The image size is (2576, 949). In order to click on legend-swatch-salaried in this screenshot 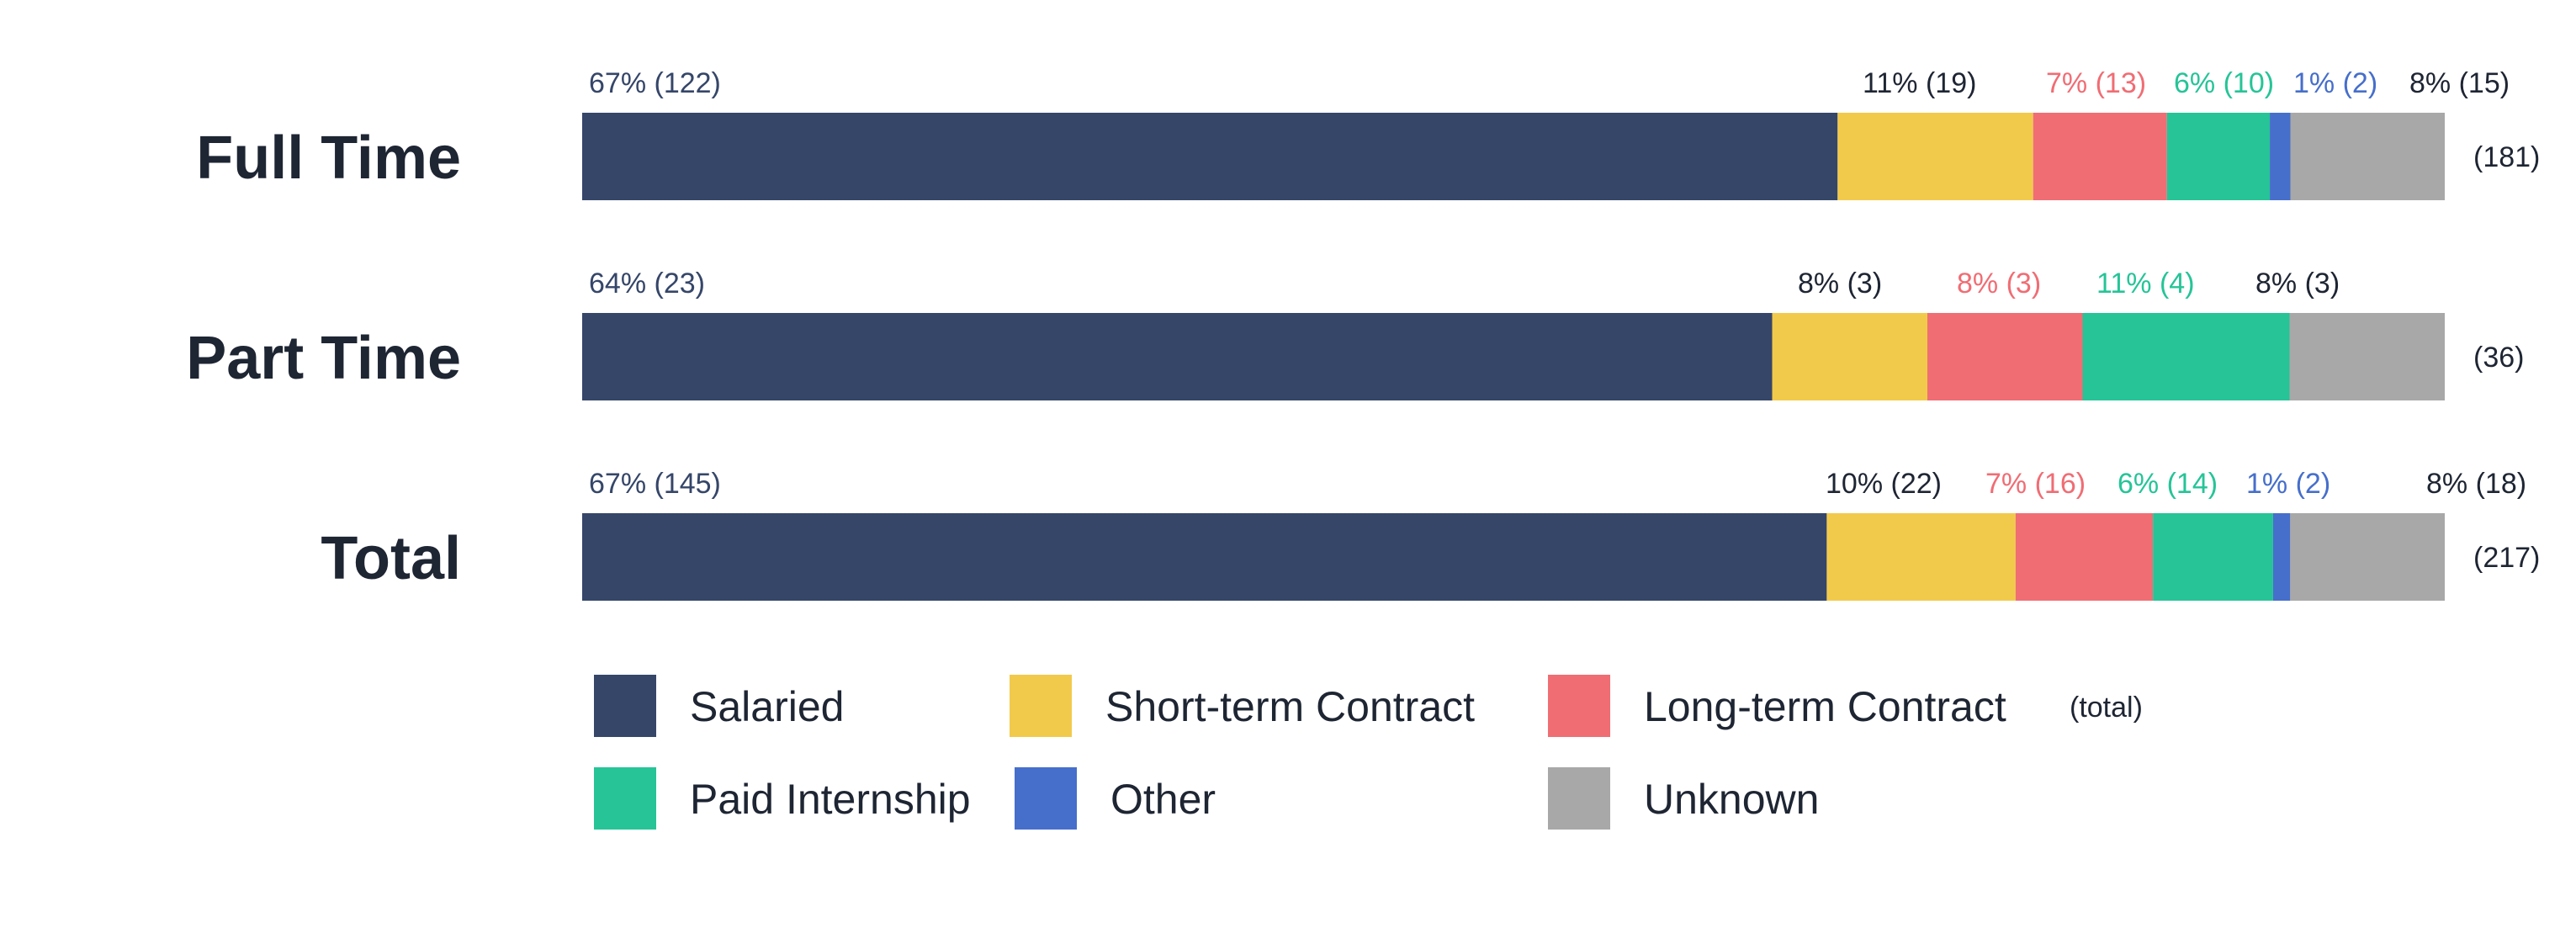, I will do `click(625, 706)`.